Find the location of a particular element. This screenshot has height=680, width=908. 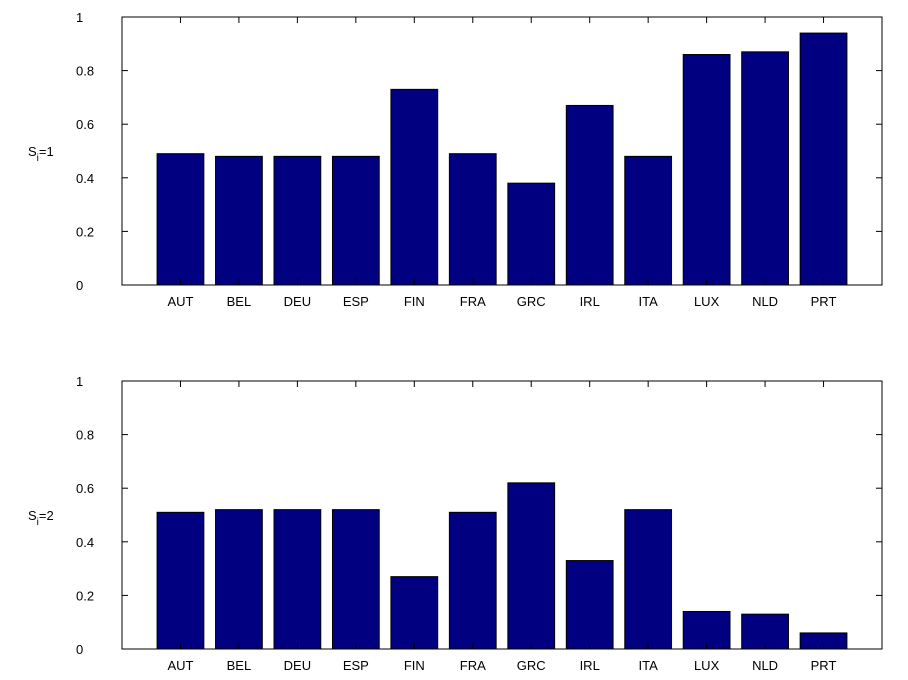

top-bar-grc is located at coordinates (531, 234).